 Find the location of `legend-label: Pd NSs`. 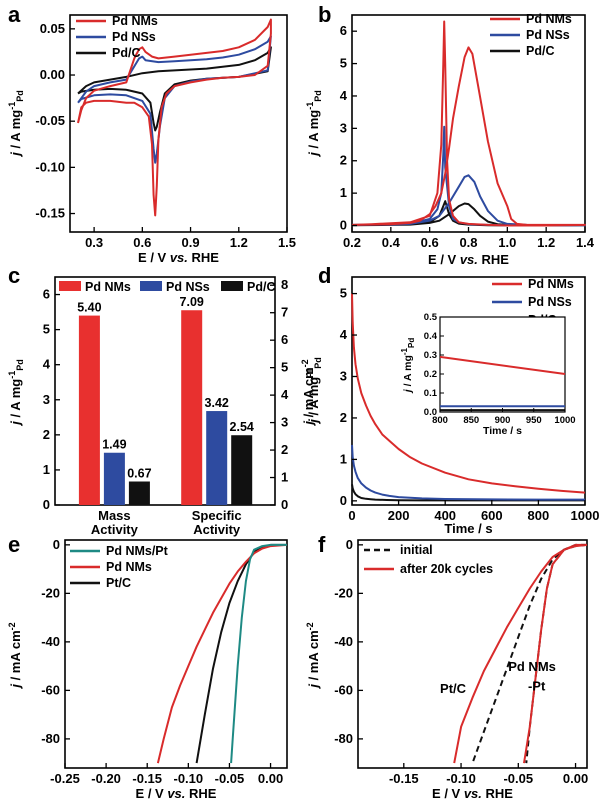

legend-label: Pd NSs is located at coordinates (134, 37).